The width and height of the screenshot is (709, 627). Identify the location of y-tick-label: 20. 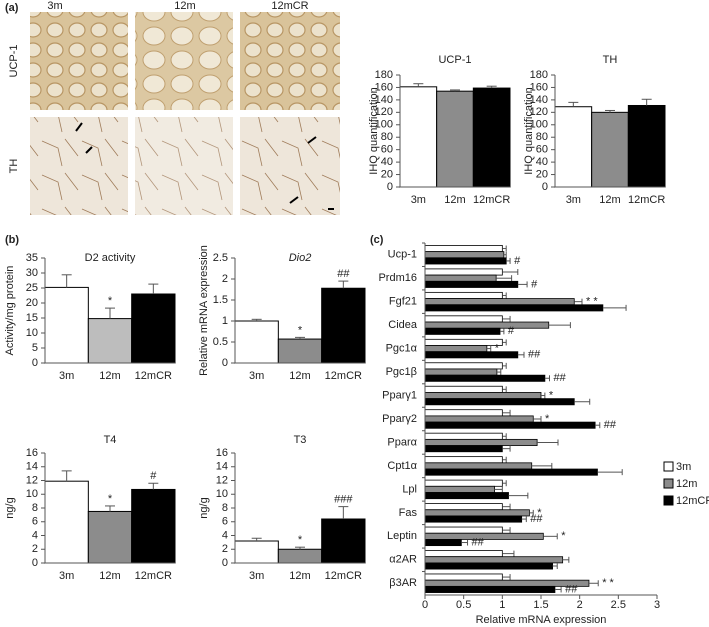
(387, 174).